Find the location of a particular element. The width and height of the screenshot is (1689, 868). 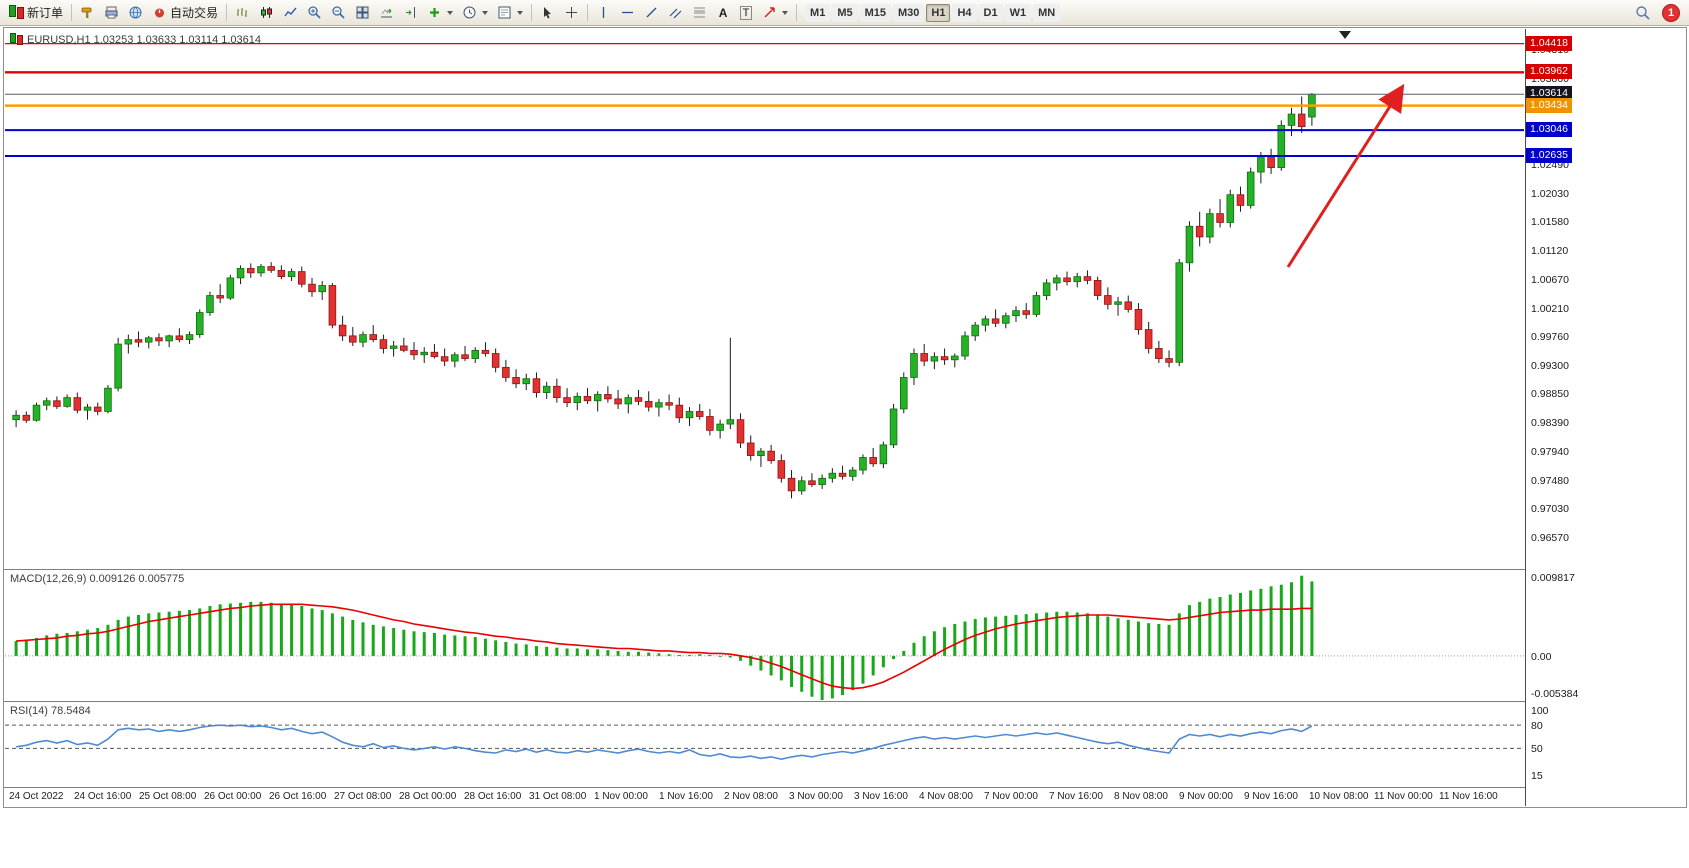

text-button: A is located at coordinates (723, 12).